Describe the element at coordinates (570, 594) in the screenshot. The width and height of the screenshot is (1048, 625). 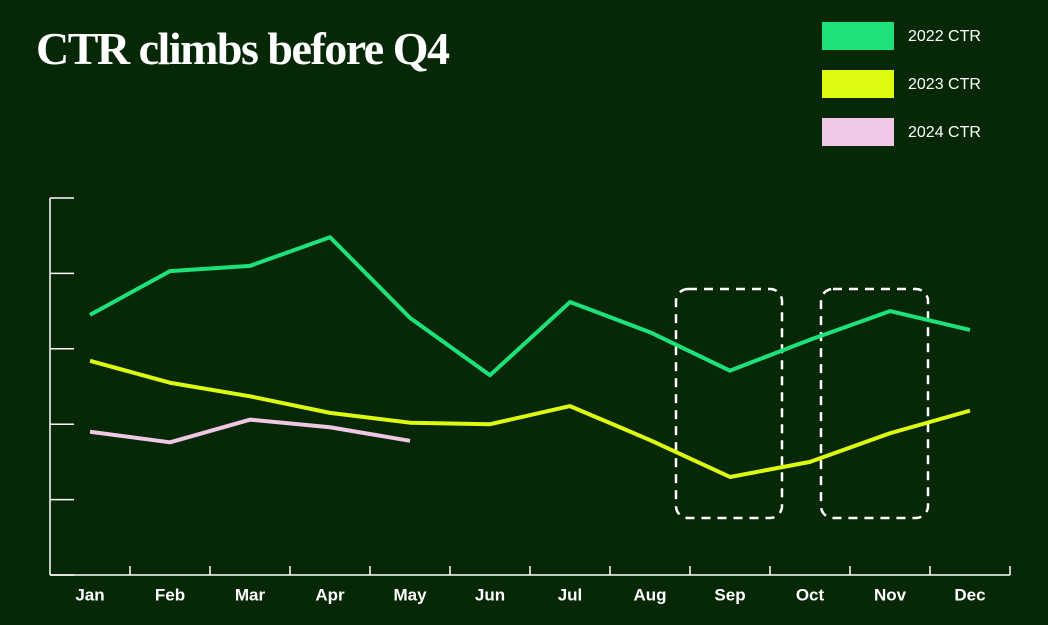
I see `x-tick-label: Jul` at that location.